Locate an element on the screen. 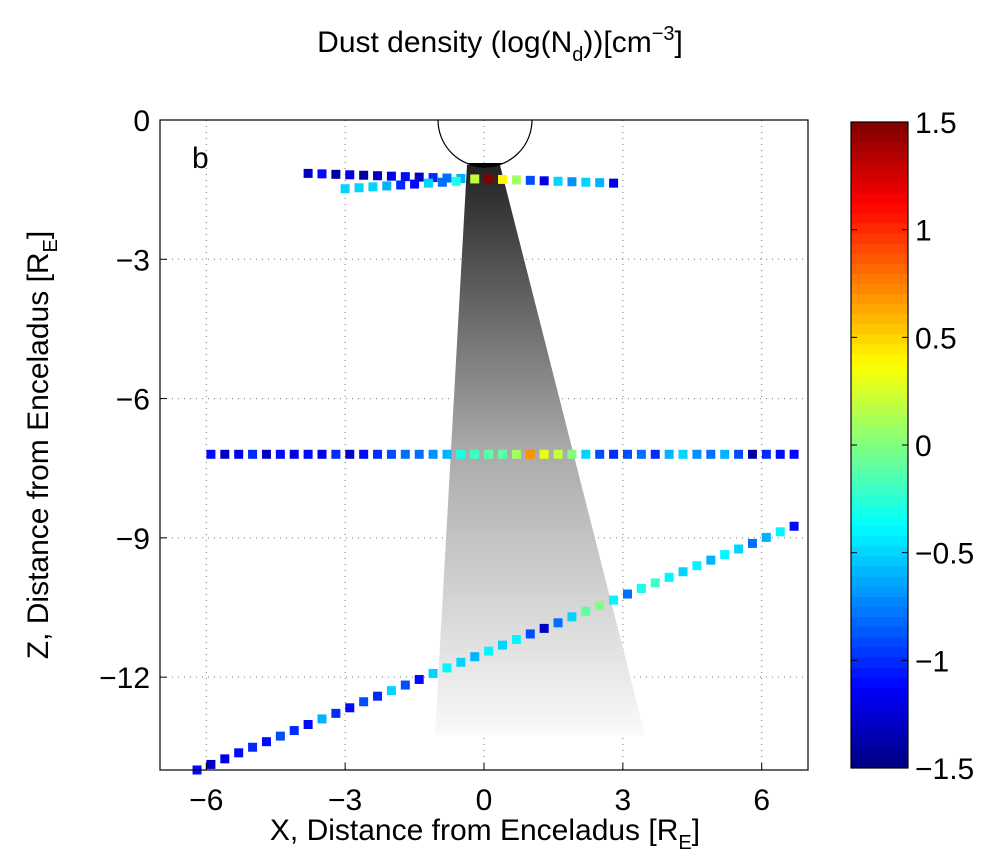 Image resolution: width=999 pixels, height=866 pixels. colorbar-tick-label: −1 is located at coordinates (932, 661).